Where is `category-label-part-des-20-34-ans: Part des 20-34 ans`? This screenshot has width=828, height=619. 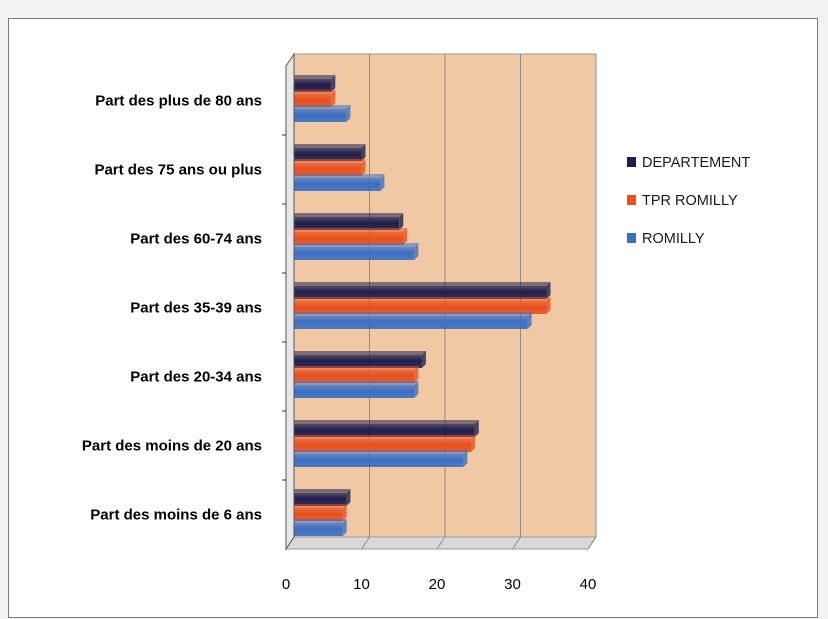 category-label-part-des-20-34-ans: Part des 20-34 ans is located at coordinates (196, 377).